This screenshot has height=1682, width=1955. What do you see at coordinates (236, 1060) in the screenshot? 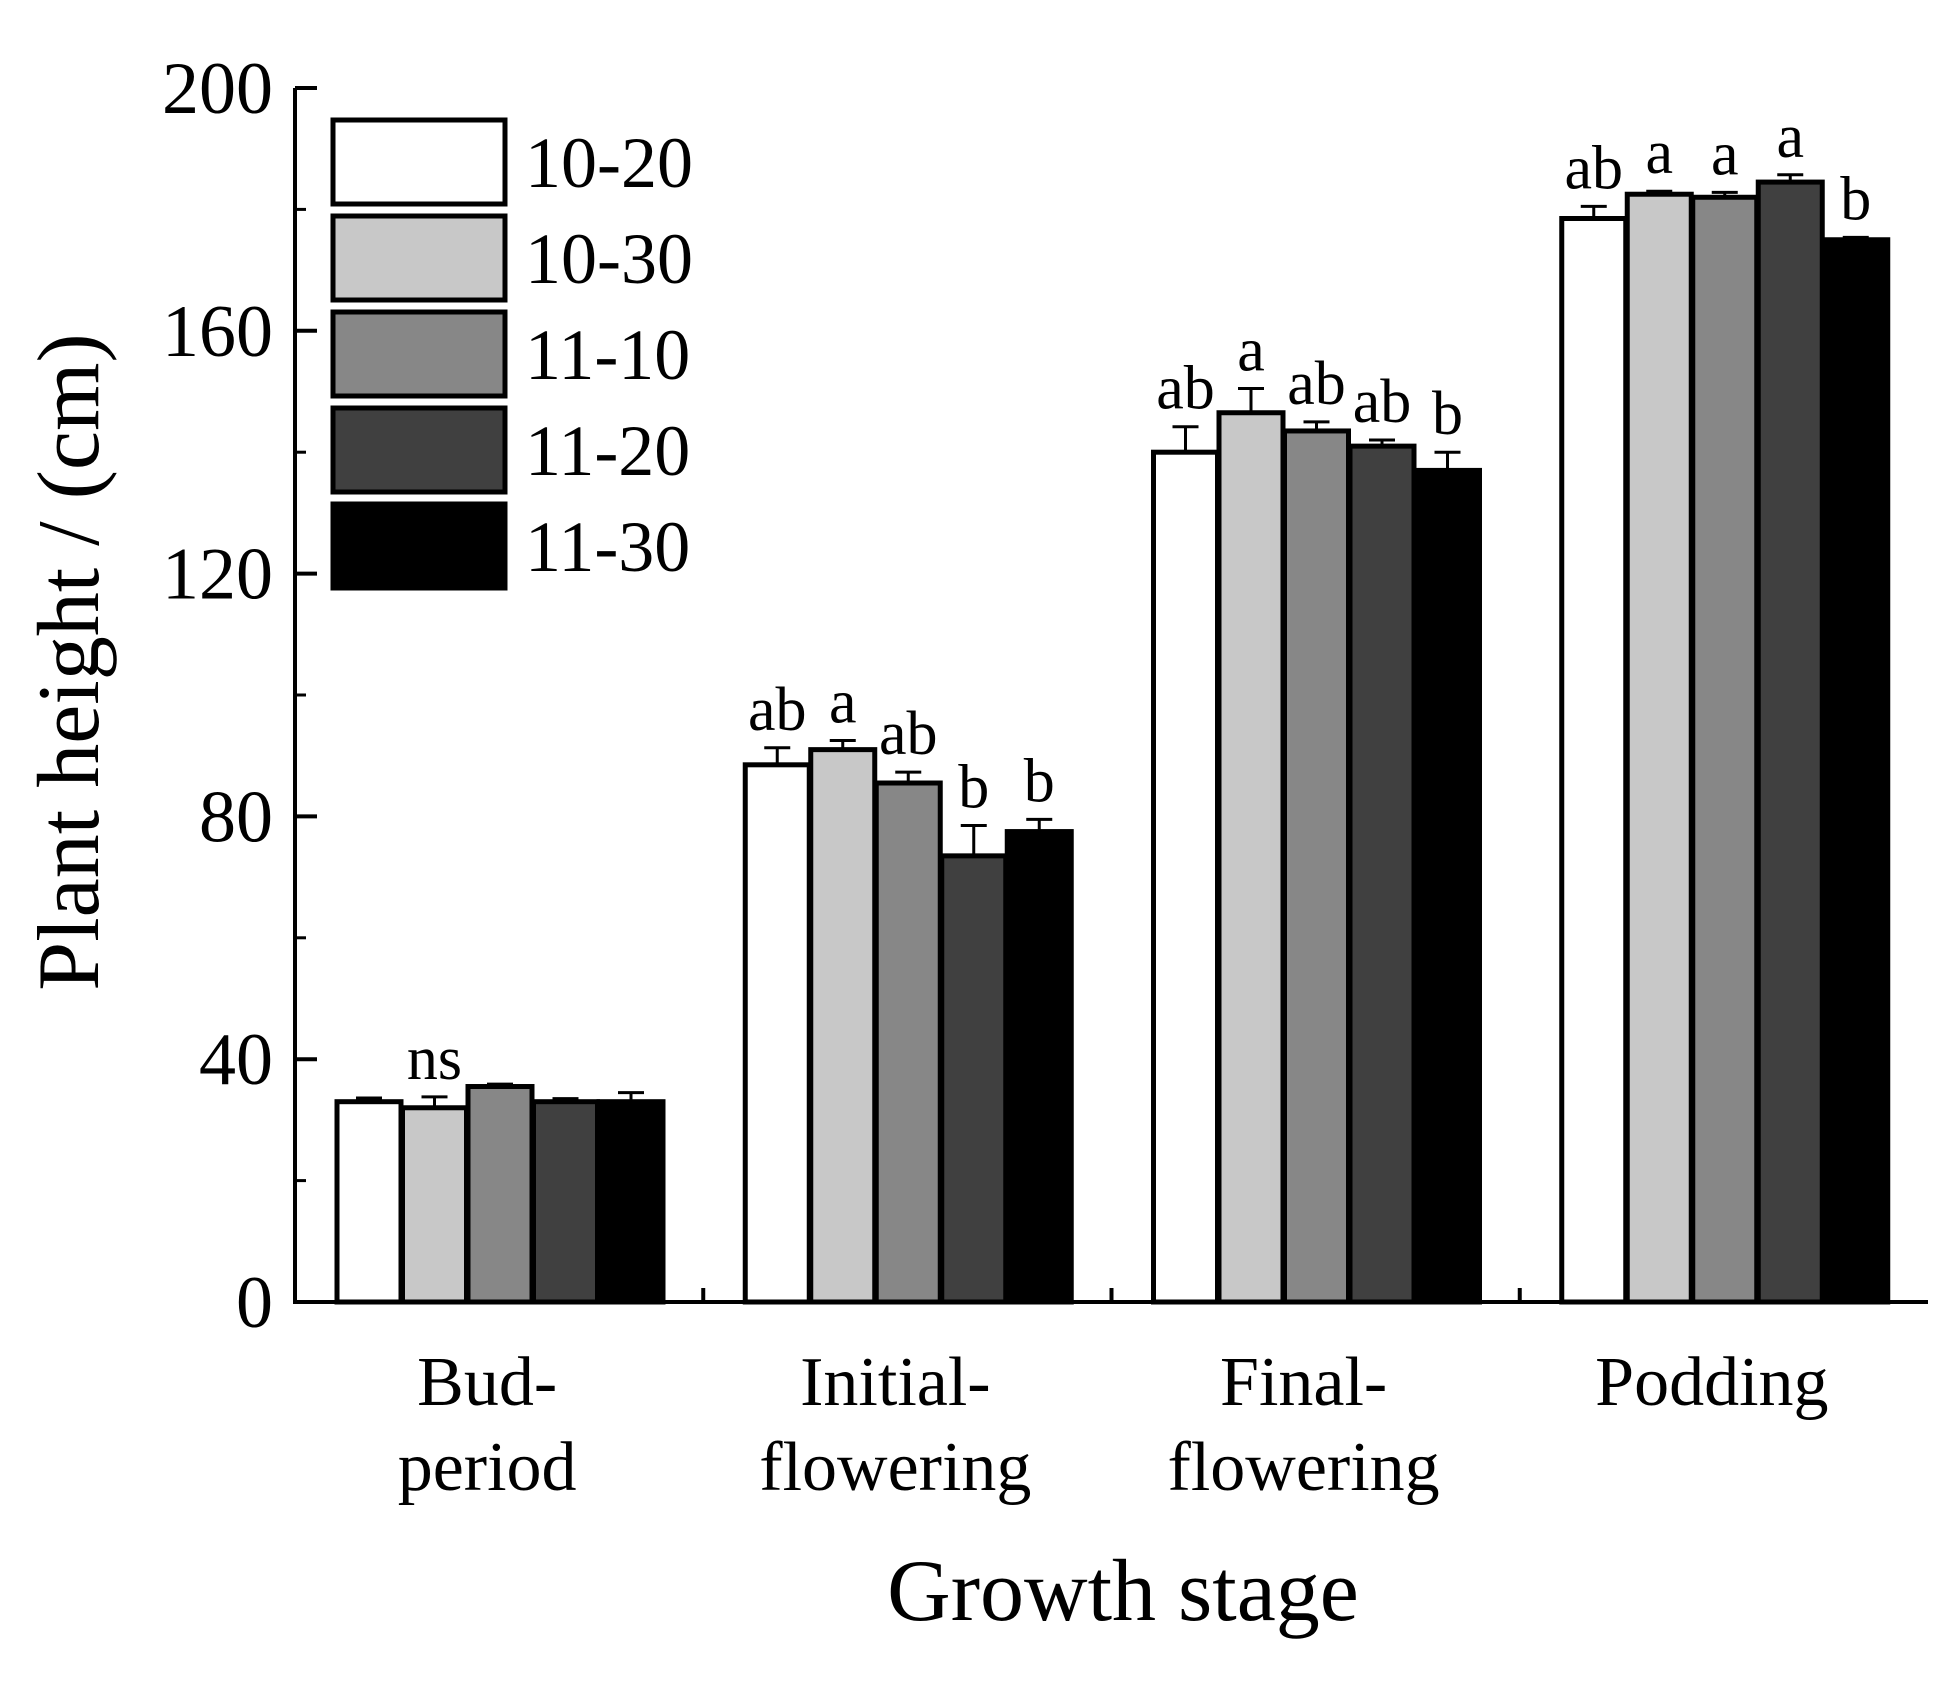
I see `y-tick-label: 40` at bounding box center [236, 1060].